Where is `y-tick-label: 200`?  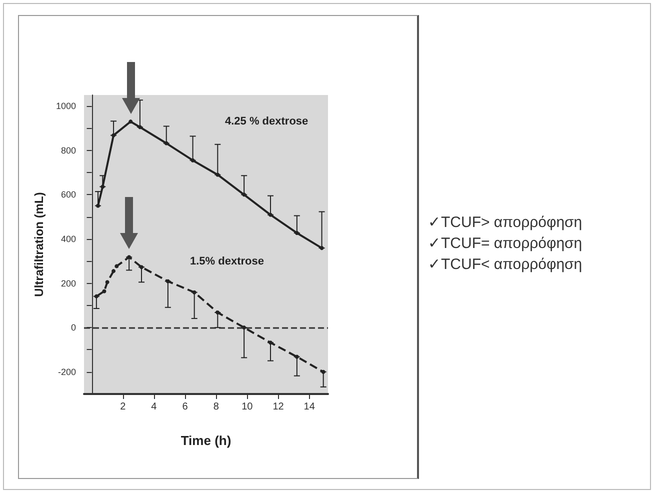 y-tick-label: 200 is located at coordinates (68, 283).